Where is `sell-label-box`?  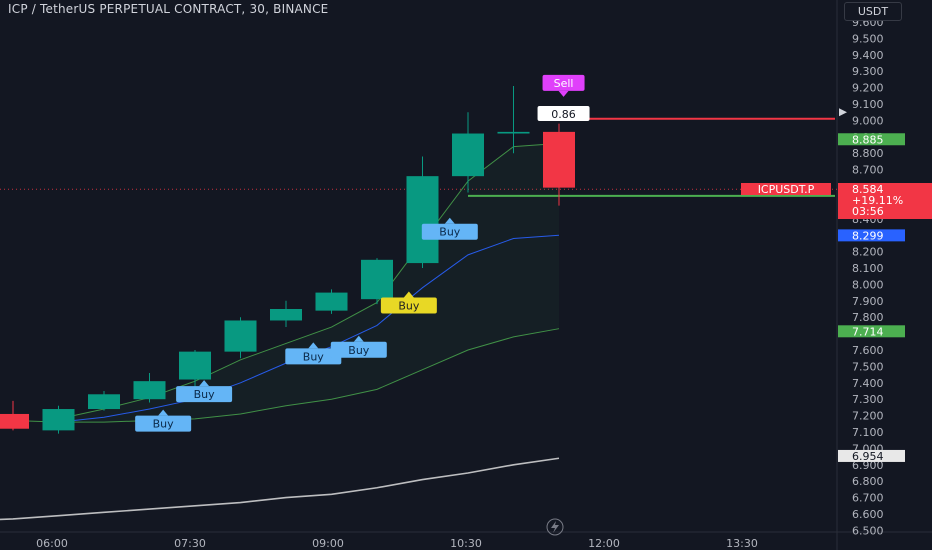
sell-label-box is located at coordinates (563, 82).